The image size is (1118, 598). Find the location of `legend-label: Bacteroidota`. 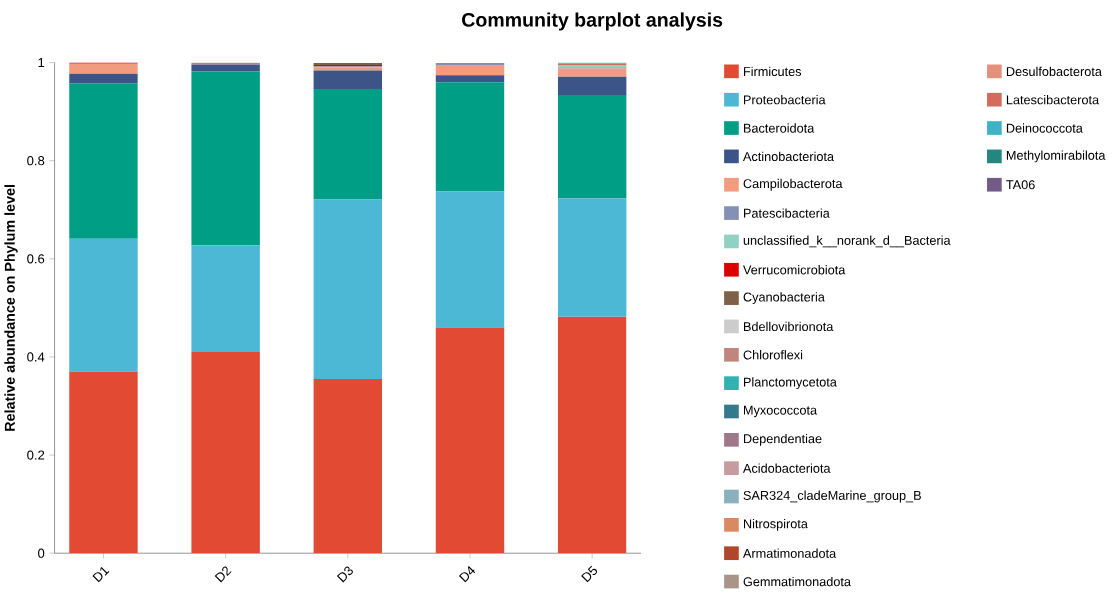

legend-label: Bacteroidota is located at coordinates (779, 128).